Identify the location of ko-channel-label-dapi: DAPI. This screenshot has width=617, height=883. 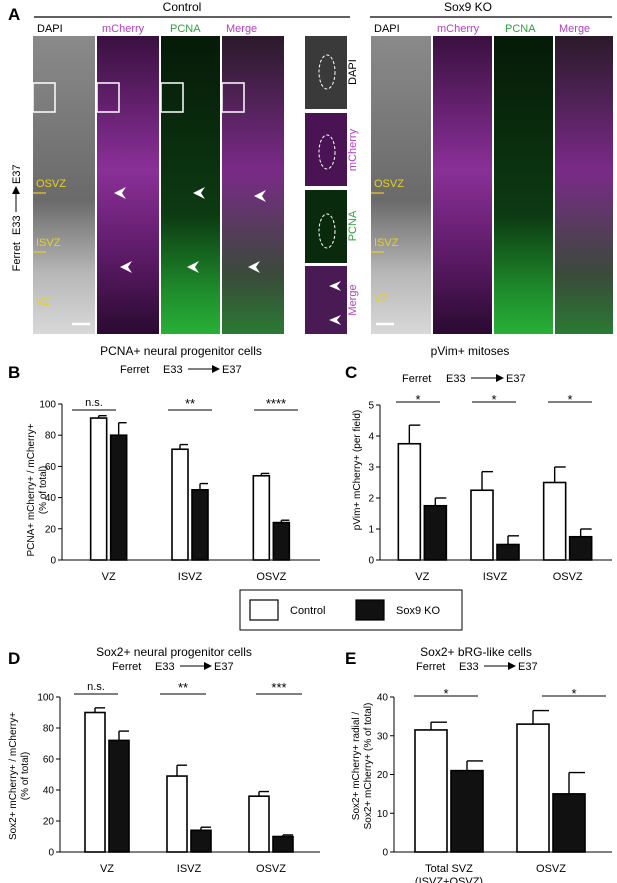
(387, 29).